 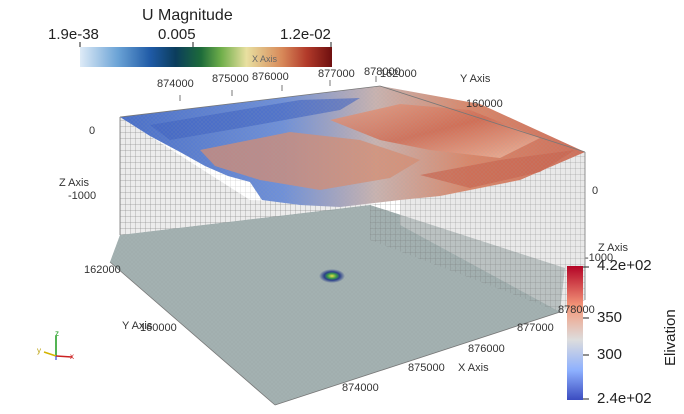 I want to click on bottom-x-tick-876000: 876000, so click(x=486, y=349).